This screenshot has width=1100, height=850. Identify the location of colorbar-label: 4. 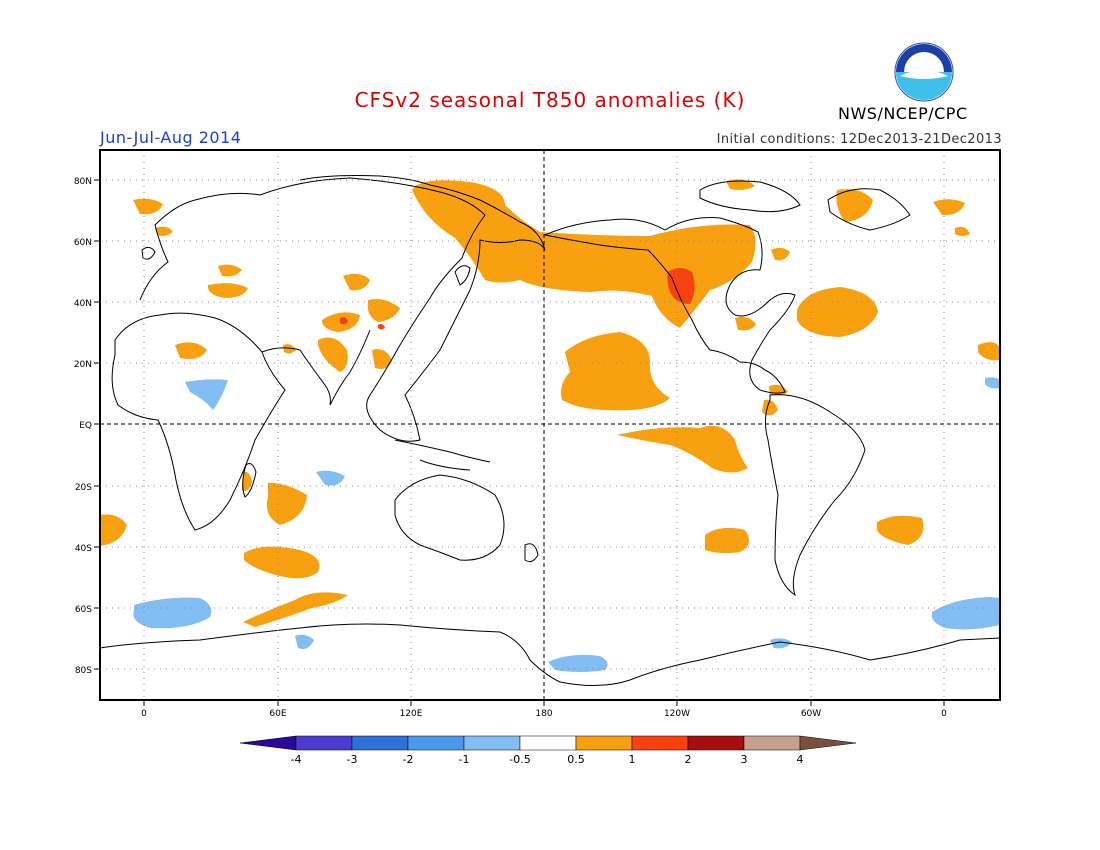
(800, 759).